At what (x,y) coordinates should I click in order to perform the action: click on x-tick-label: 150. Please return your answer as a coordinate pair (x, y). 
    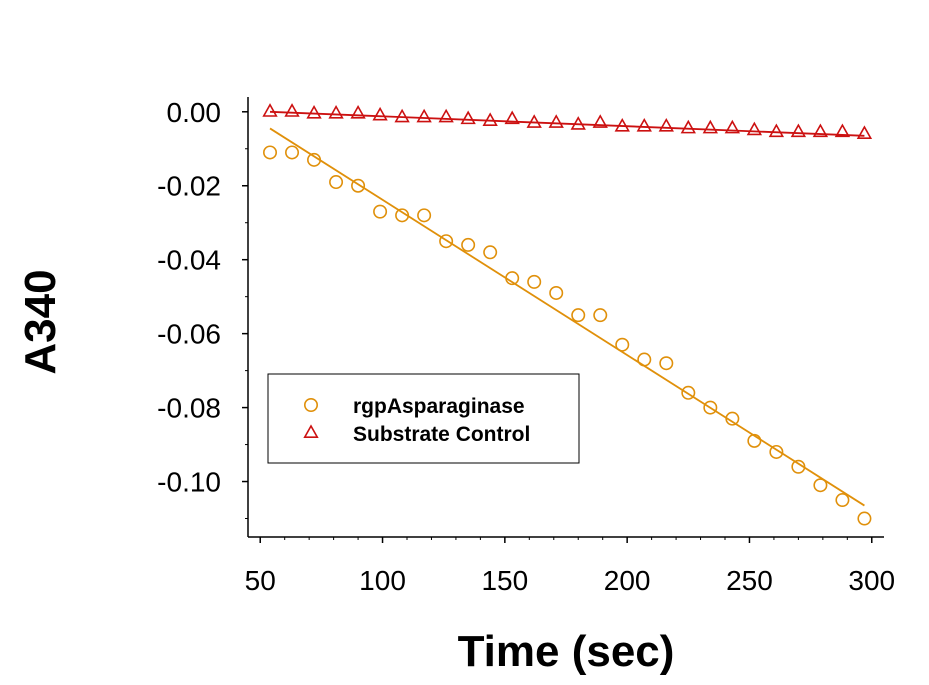
    Looking at the image, I should click on (504, 580).